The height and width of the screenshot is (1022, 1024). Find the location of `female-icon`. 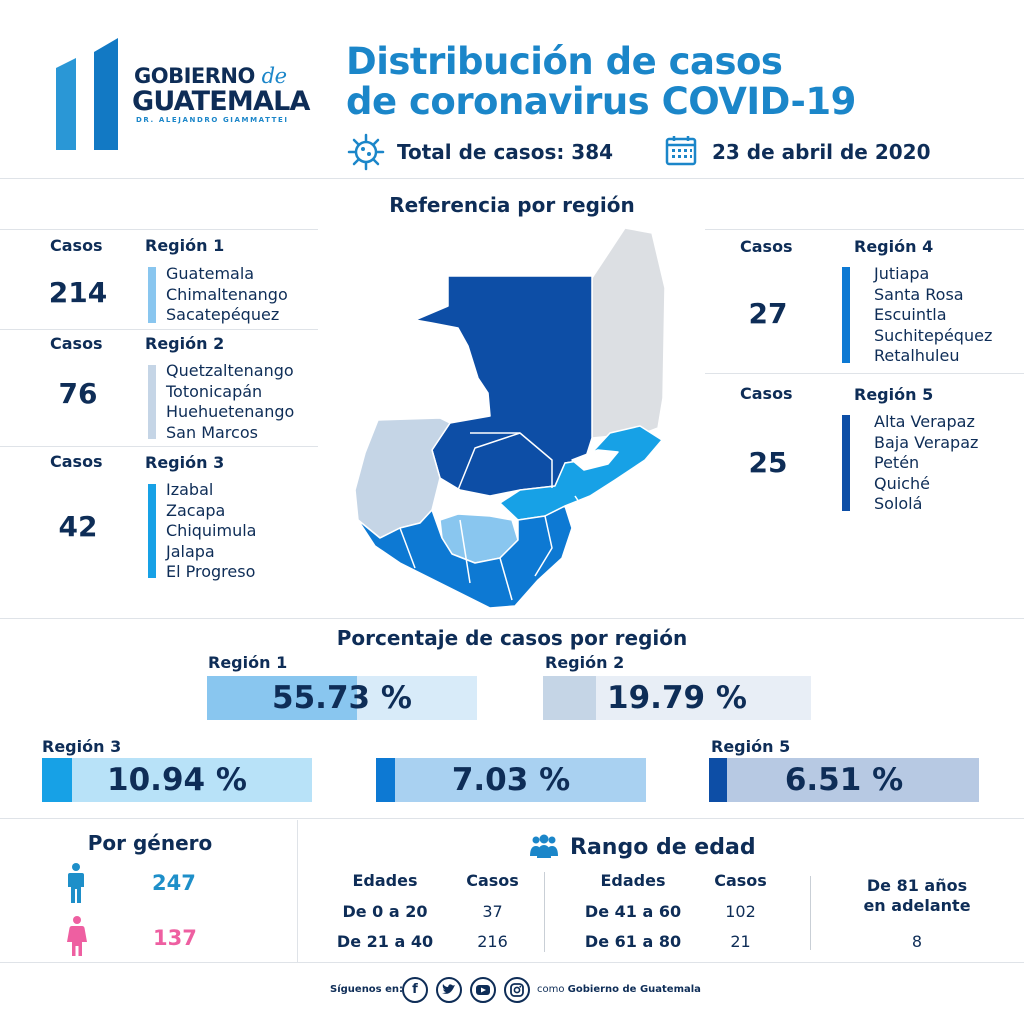

female-icon is located at coordinates (77, 936).